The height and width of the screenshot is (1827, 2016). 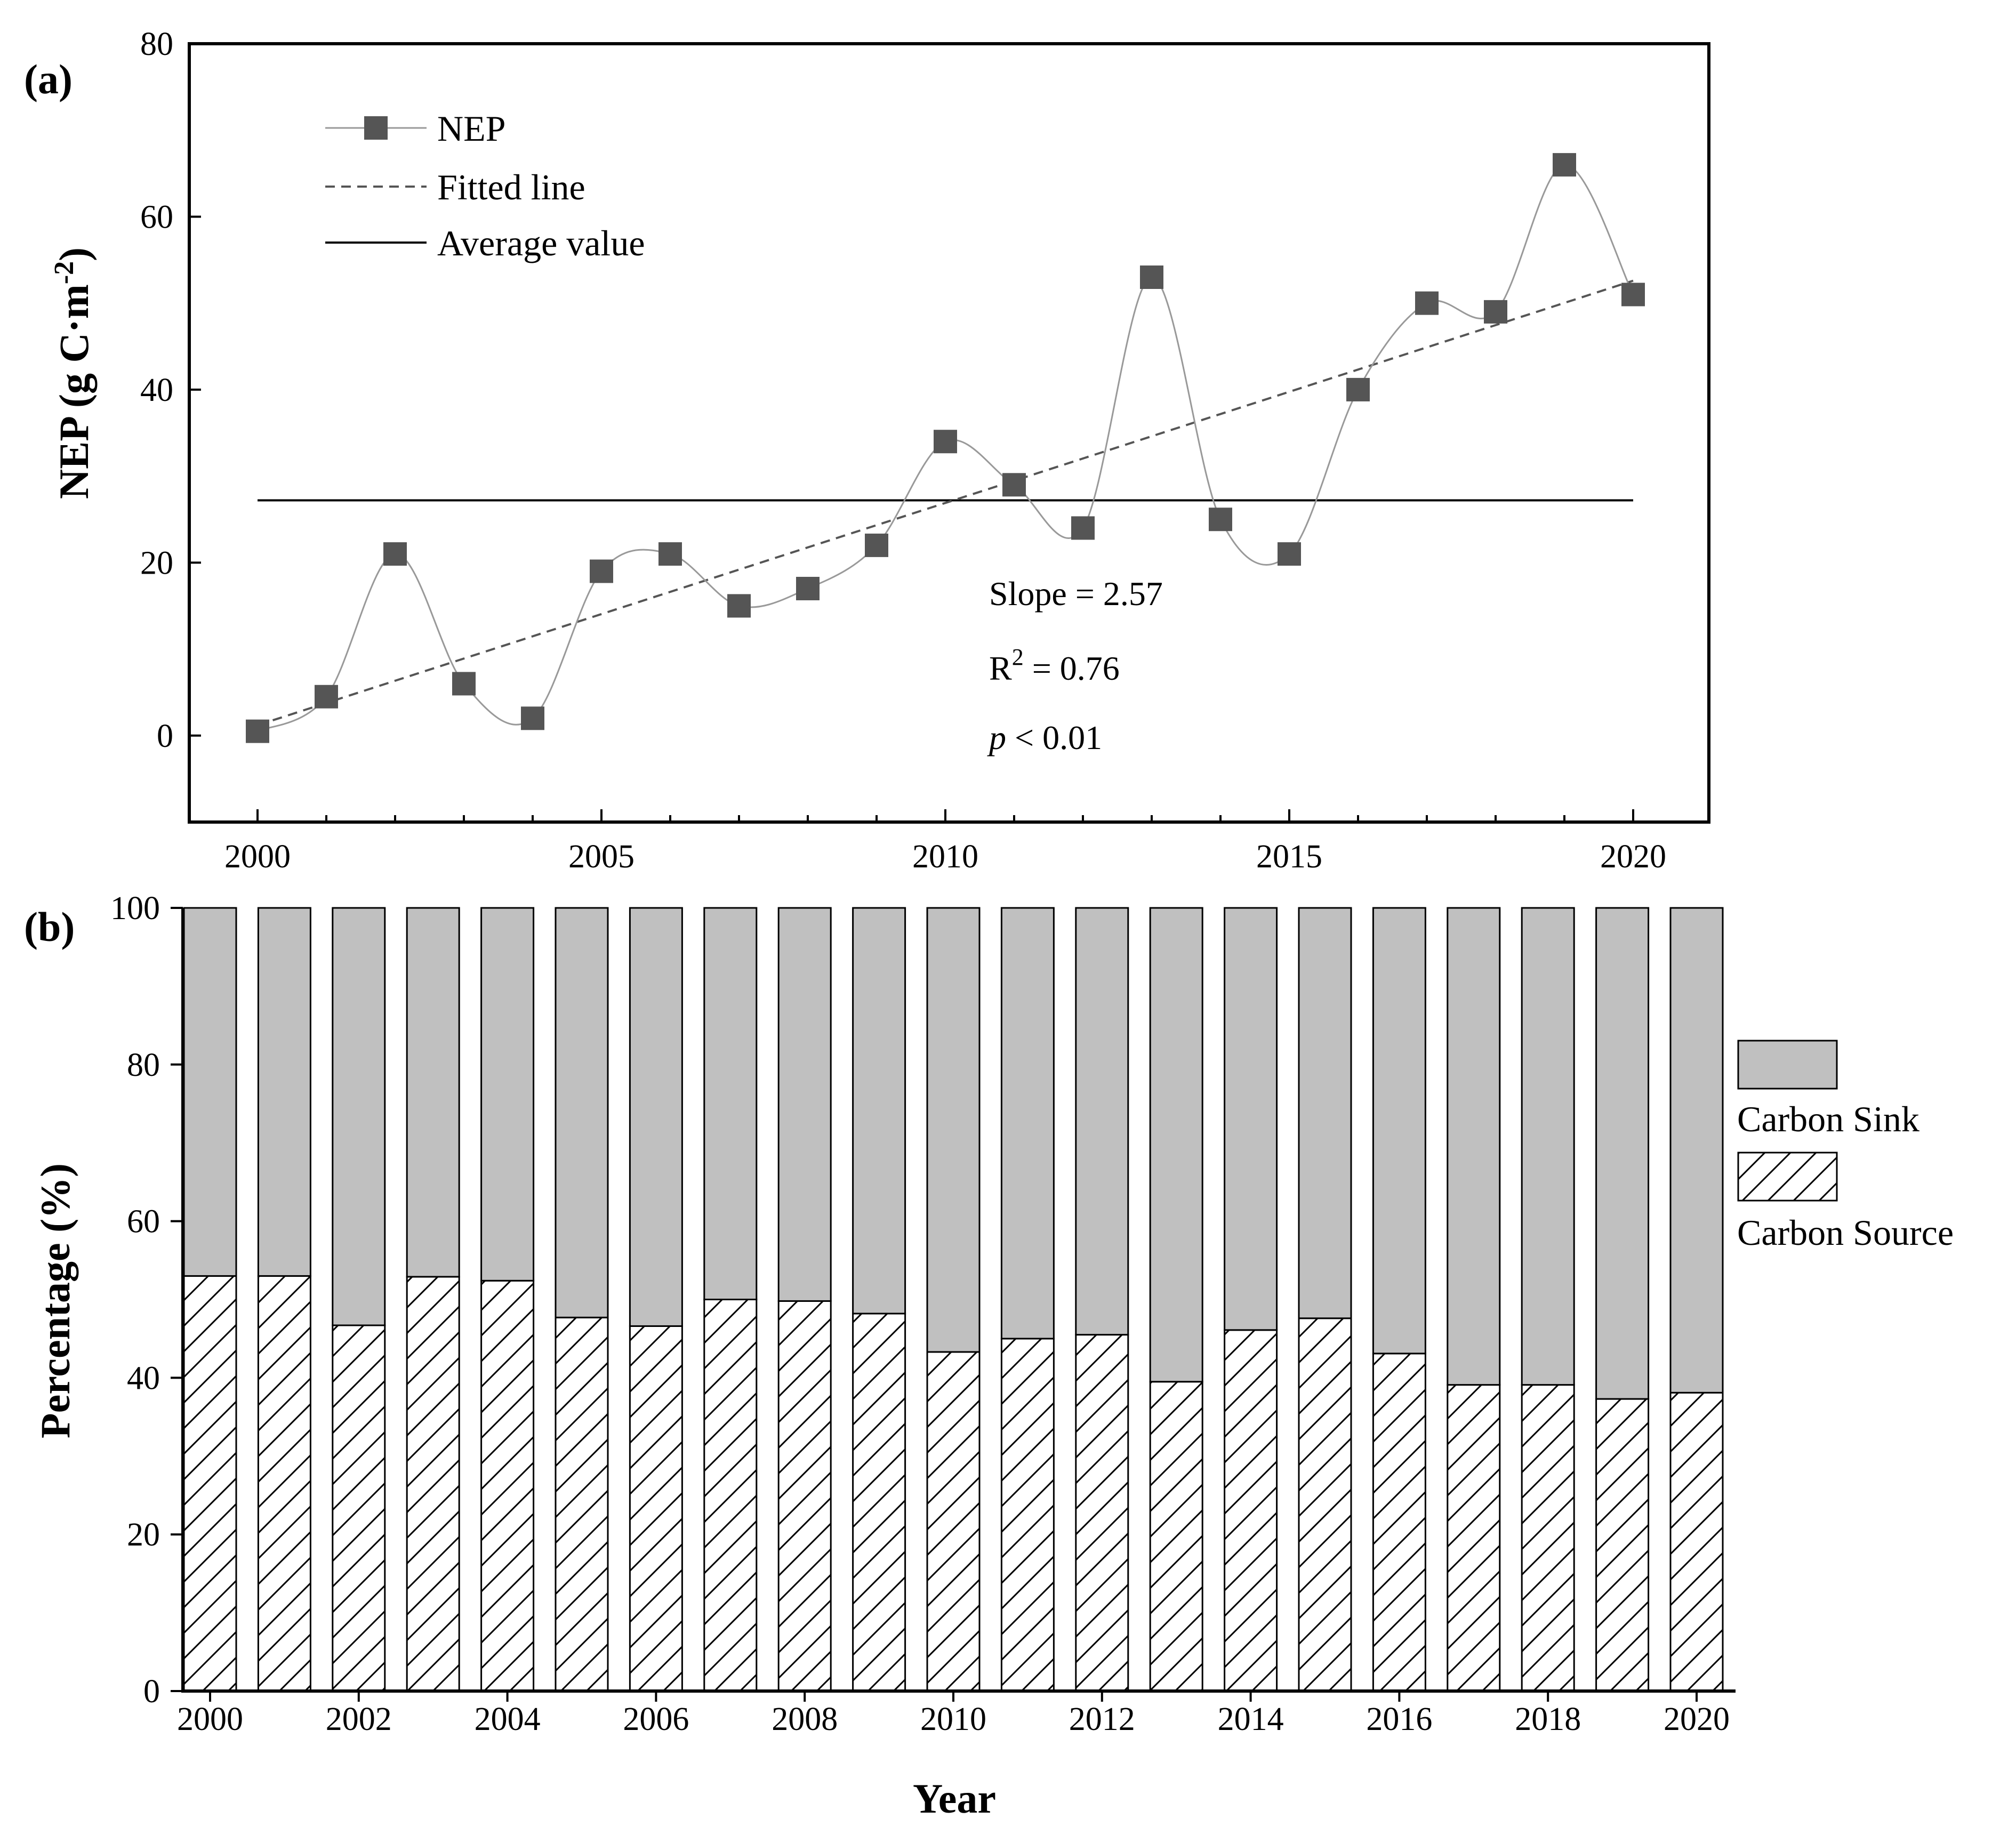 I want to click on slope-annotation: Slope = 2.57, so click(x=1076, y=594).